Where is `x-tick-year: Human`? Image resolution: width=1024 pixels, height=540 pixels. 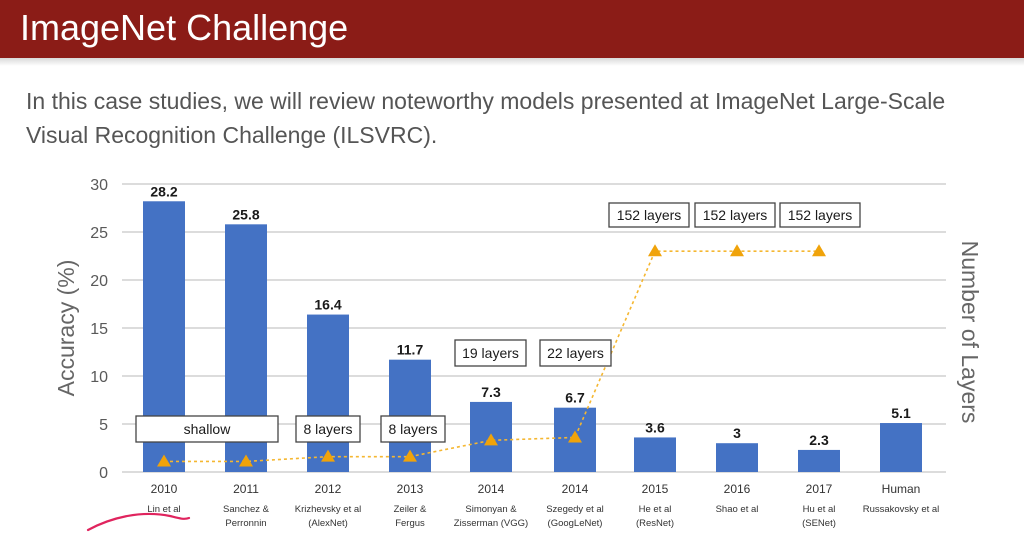
x-tick-year: Human is located at coordinates (901, 489).